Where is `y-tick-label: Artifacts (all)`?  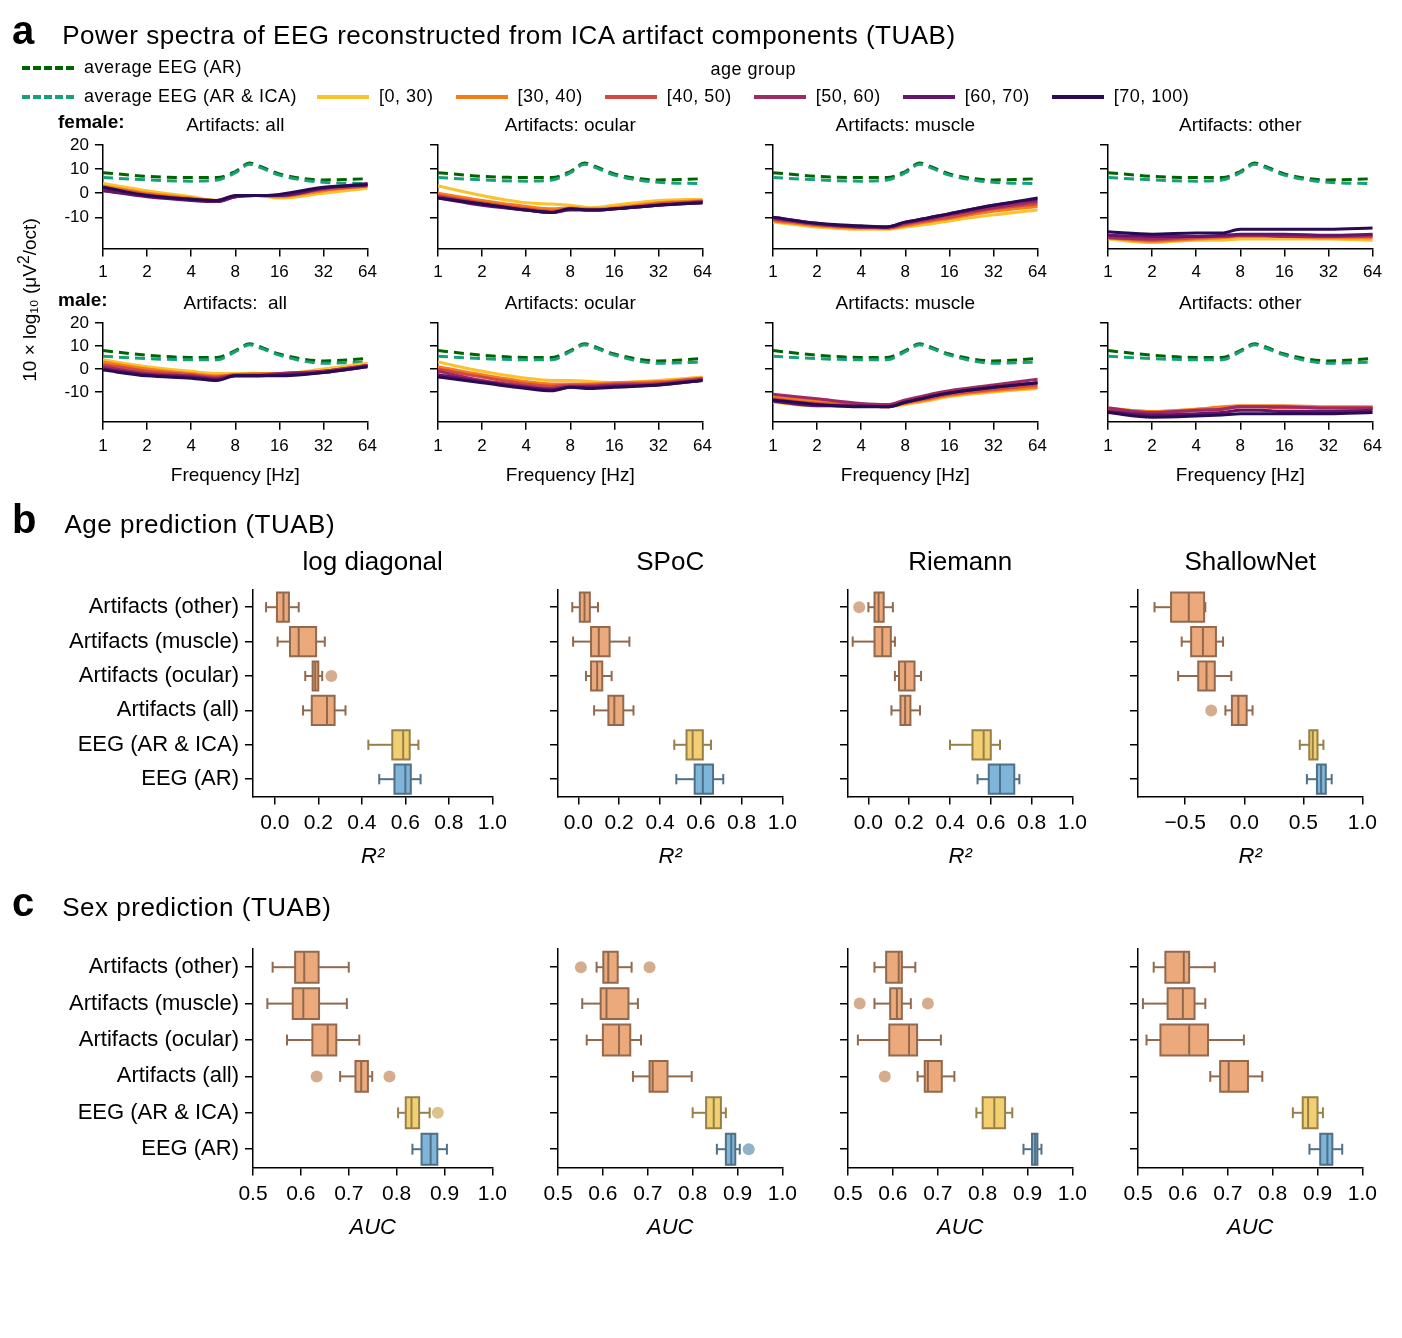
y-tick-label: Artifacts (all) is located at coordinates (177, 709).